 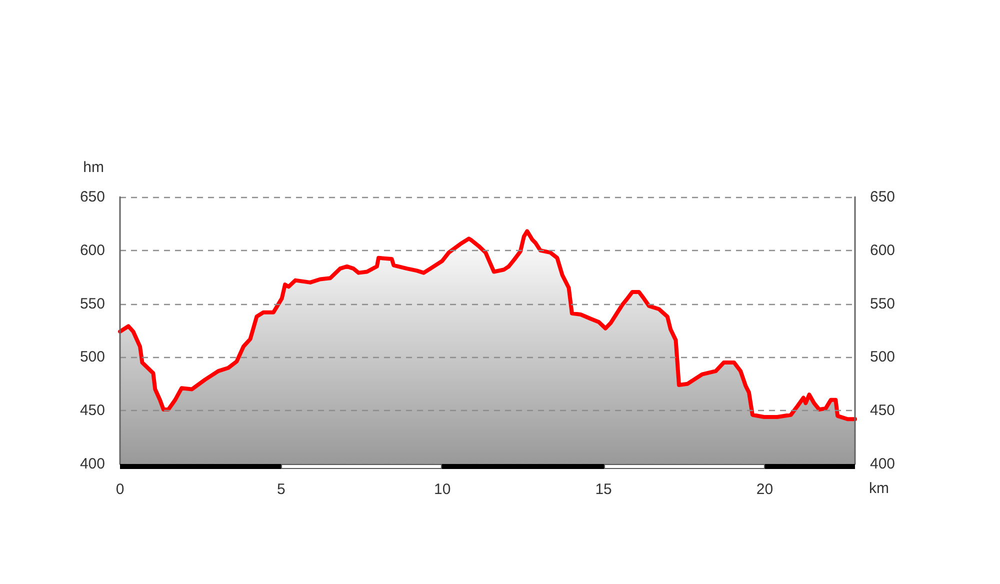 I want to click on y-axis-title: hm, so click(x=93, y=167).